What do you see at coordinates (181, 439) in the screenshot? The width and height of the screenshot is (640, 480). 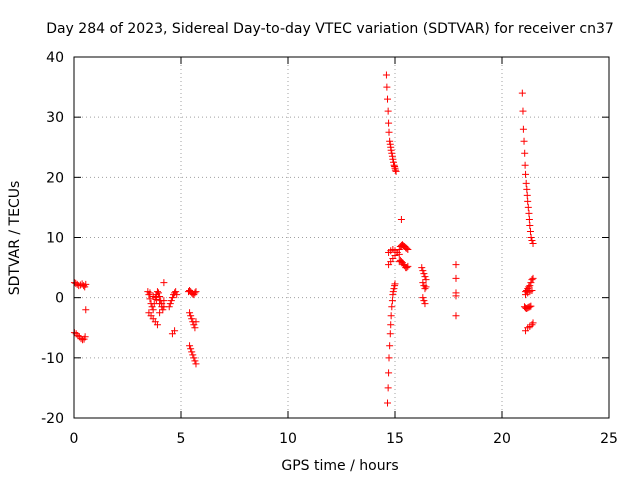 I see `x-tick-label: 5` at bounding box center [181, 439].